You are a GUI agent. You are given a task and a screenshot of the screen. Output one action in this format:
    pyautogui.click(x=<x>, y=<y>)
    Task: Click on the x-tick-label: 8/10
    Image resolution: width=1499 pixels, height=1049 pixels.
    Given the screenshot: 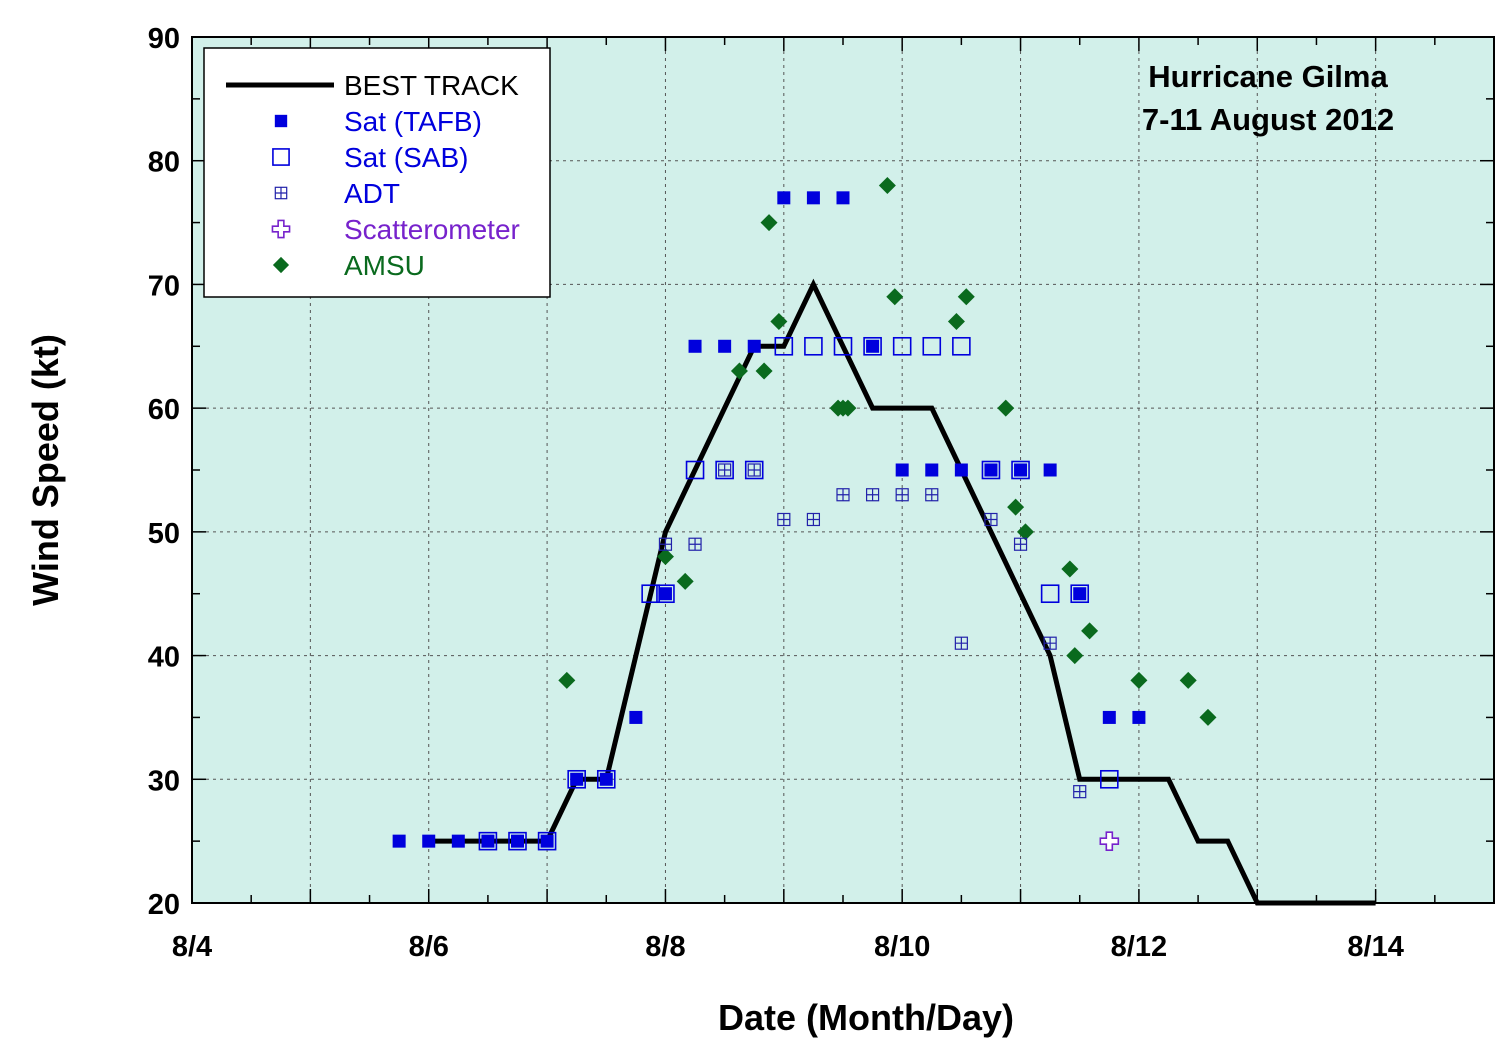 What is the action you would take?
    pyautogui.click(x=902, y=947)
    